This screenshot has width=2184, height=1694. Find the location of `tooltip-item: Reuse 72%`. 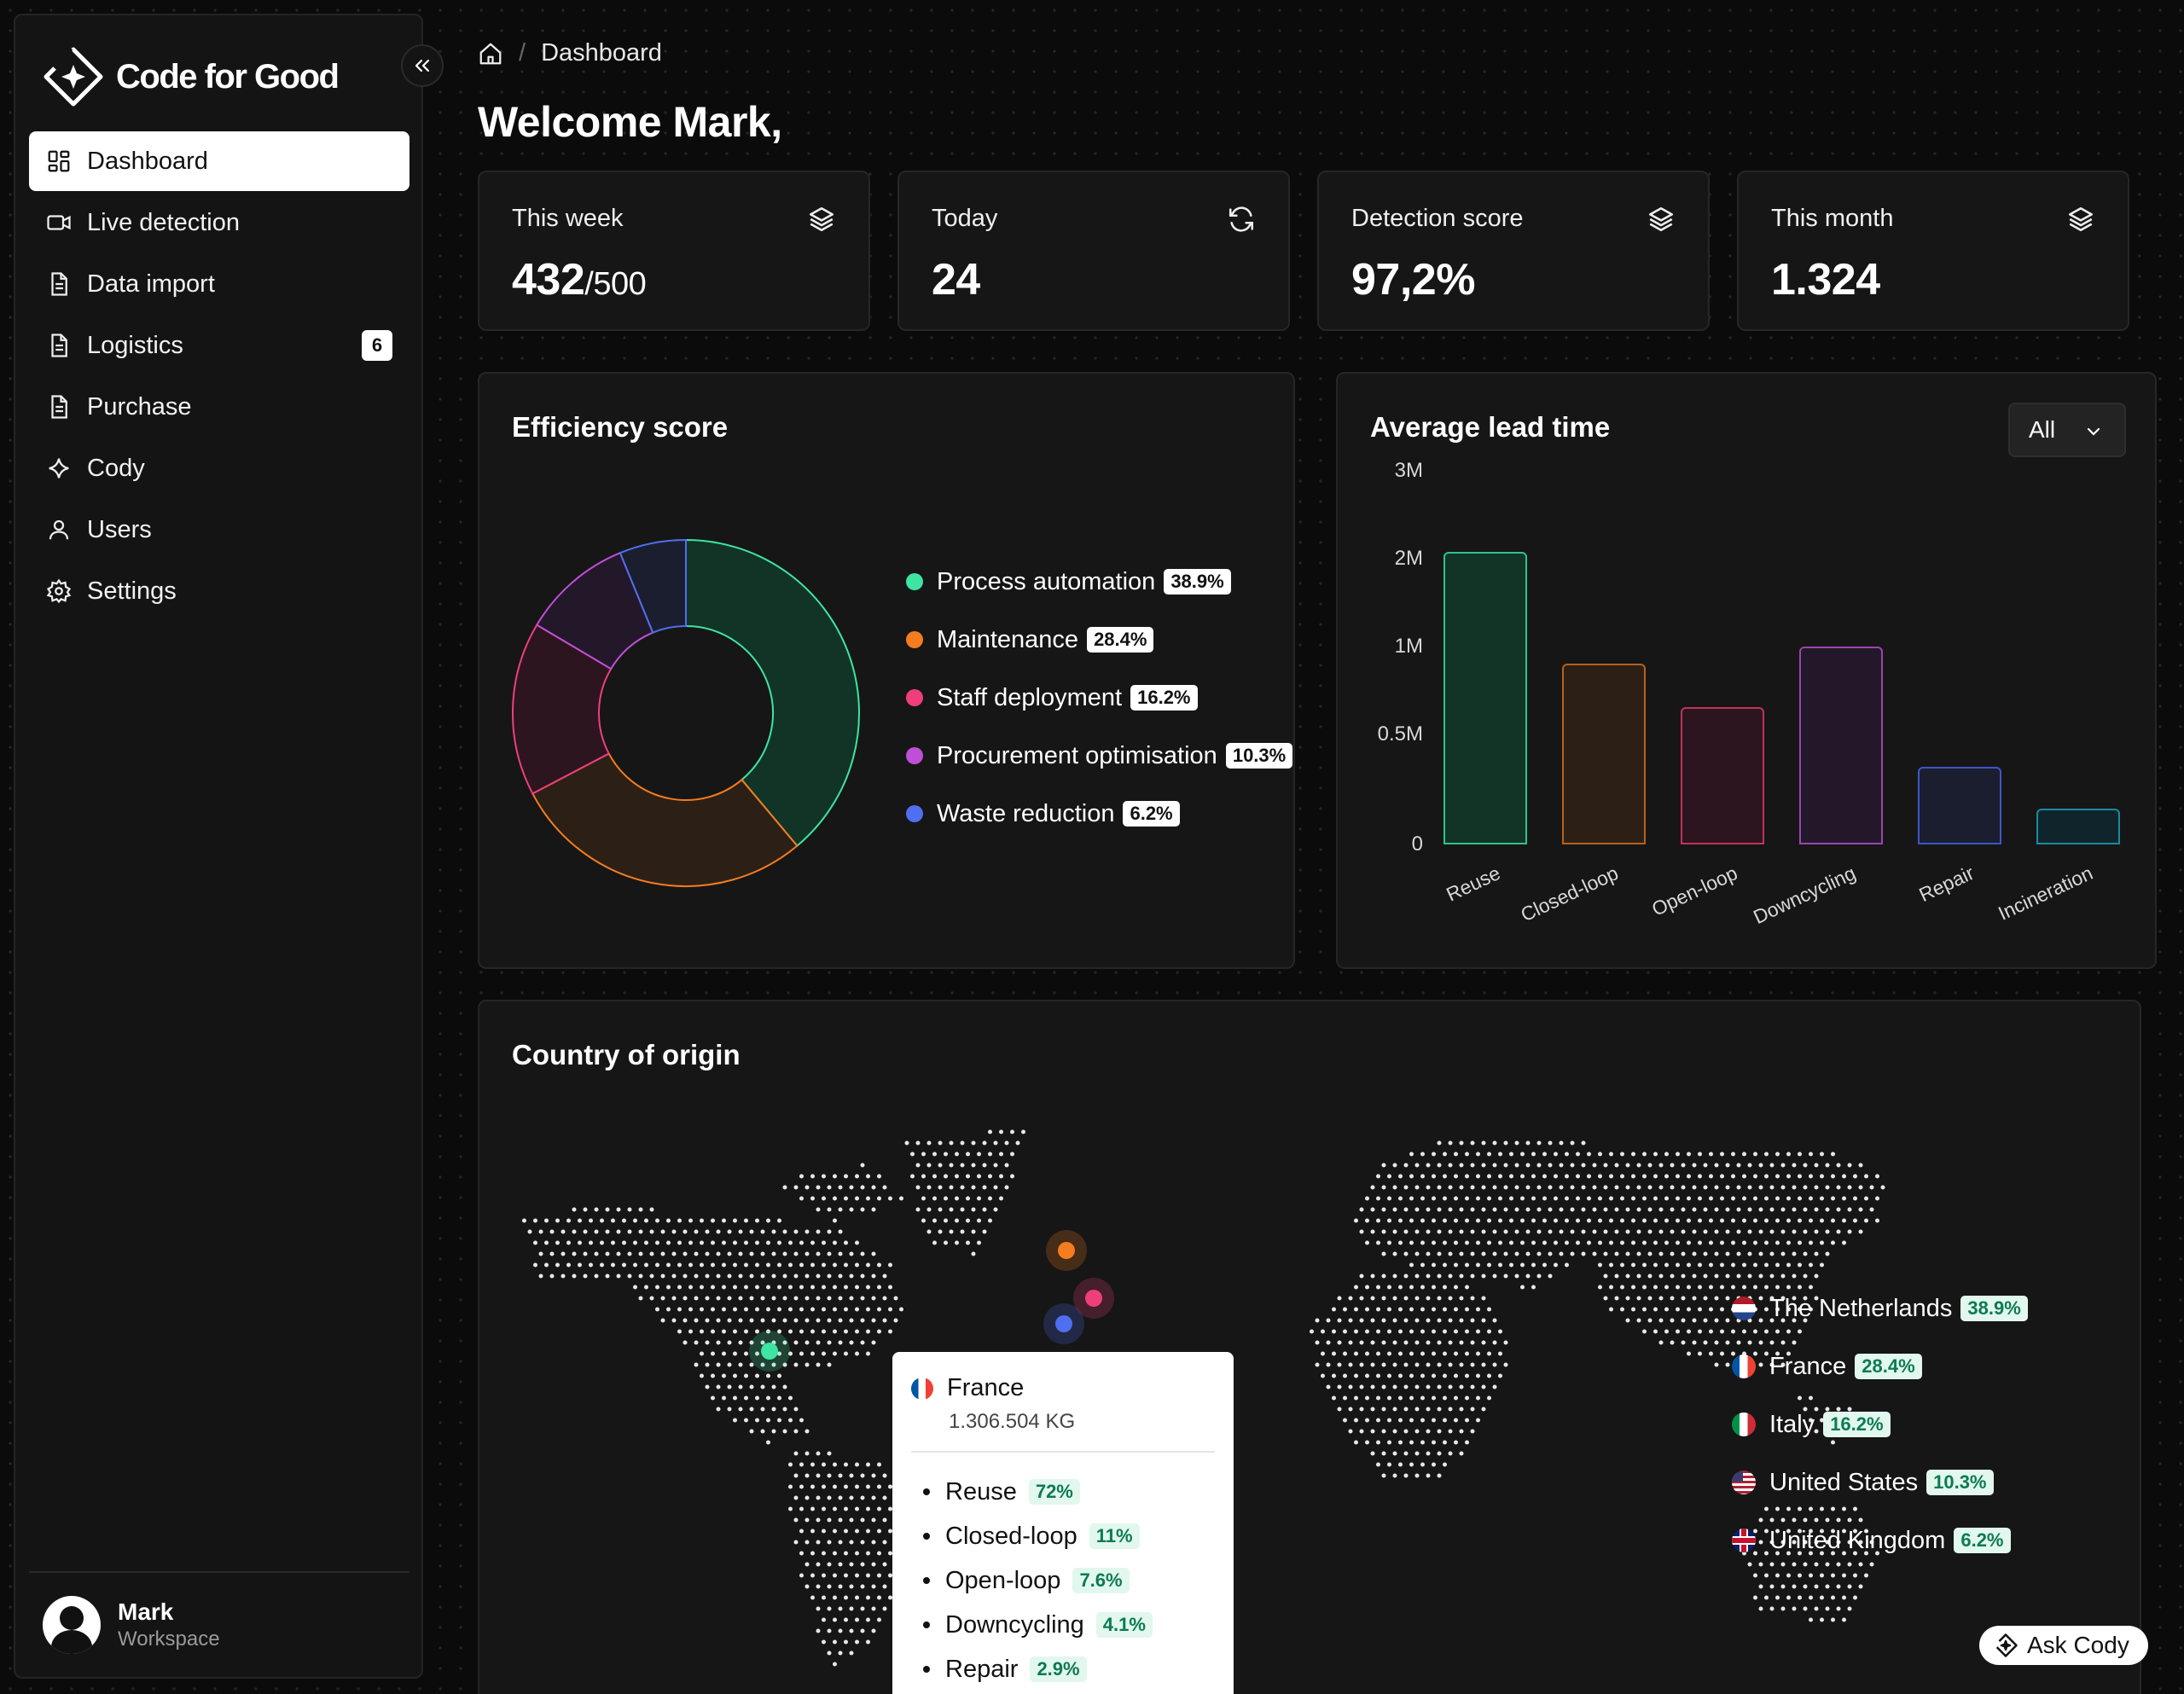

tooltip-item: Reuse 72% is located at coordinates (1038, 1492).